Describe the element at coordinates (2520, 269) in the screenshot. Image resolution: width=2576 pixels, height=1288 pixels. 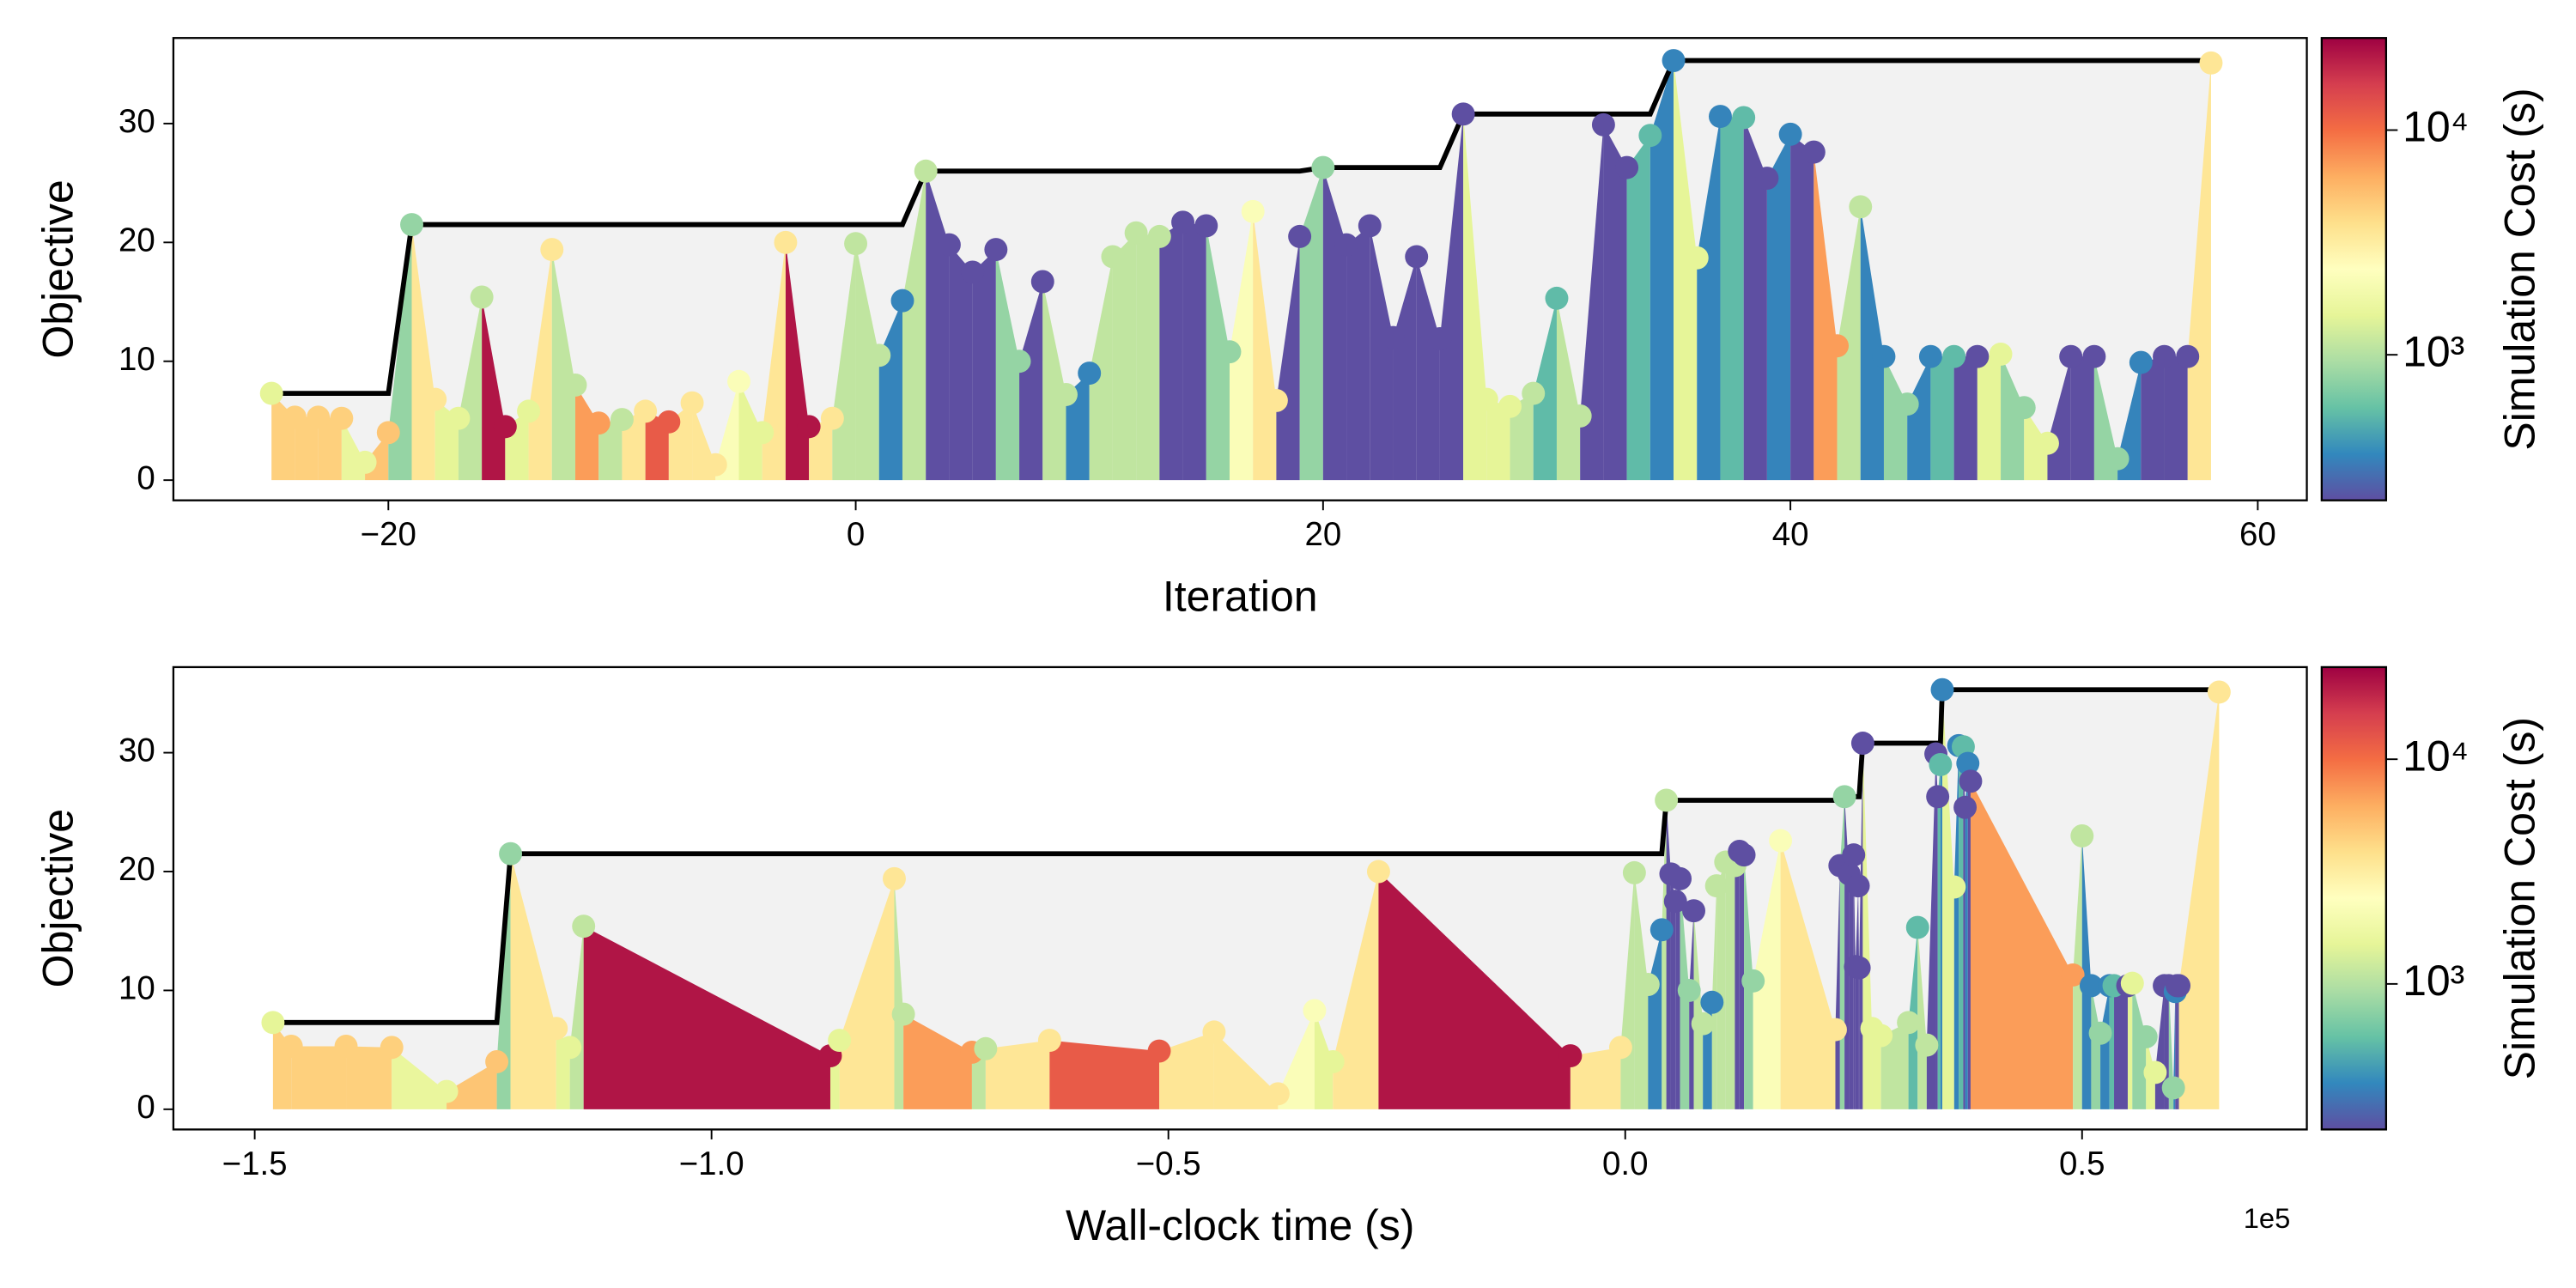
I see `colorbar-label: Simulation Cost (s)` at that location.